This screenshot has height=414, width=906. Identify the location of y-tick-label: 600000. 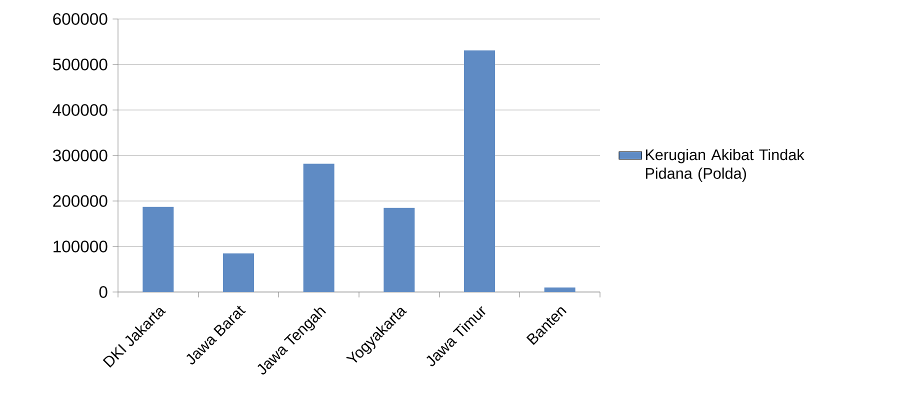
(80, 19).